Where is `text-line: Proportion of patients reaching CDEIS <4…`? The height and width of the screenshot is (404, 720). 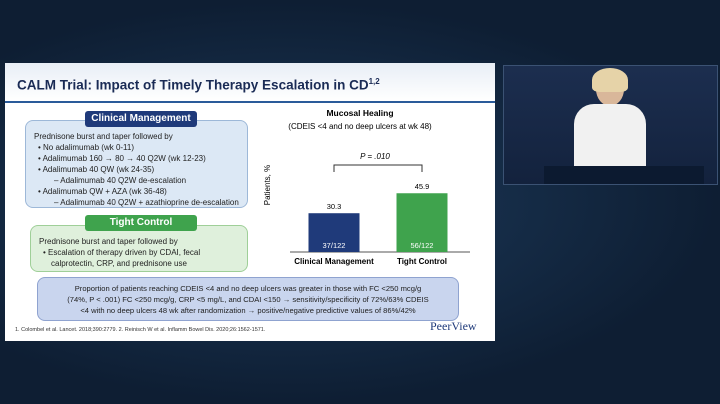 text-line: Proportion of patients reaching CDEIS <4… is located at coordinates (248, 288).